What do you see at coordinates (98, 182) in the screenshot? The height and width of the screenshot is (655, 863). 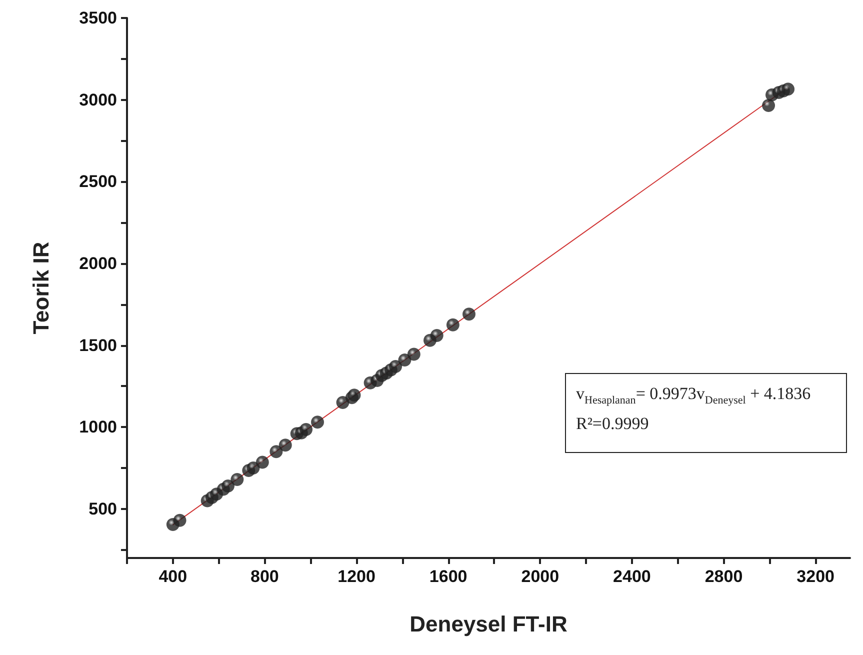 I see `y-tick-label: 2500` at bounding box center [98, 182].